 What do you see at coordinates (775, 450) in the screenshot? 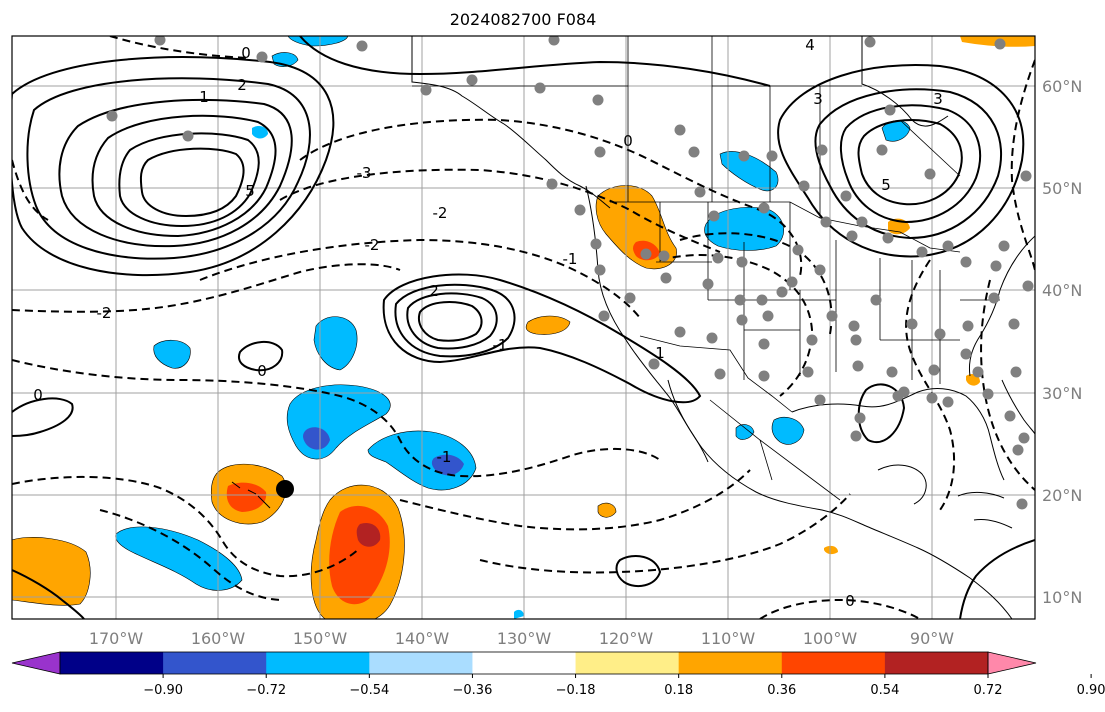
I see `mexico-states` at bounding box center [775, 450].